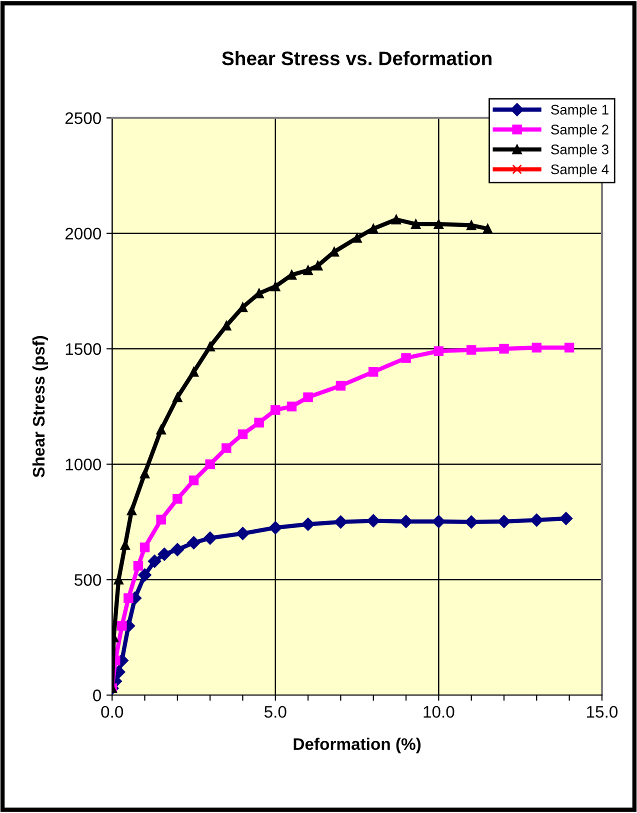 The image size is (637, 813). Describe the element at coordinates (275, 712) in the screenshot. I see `x-tick-label: 5.0` at that location.